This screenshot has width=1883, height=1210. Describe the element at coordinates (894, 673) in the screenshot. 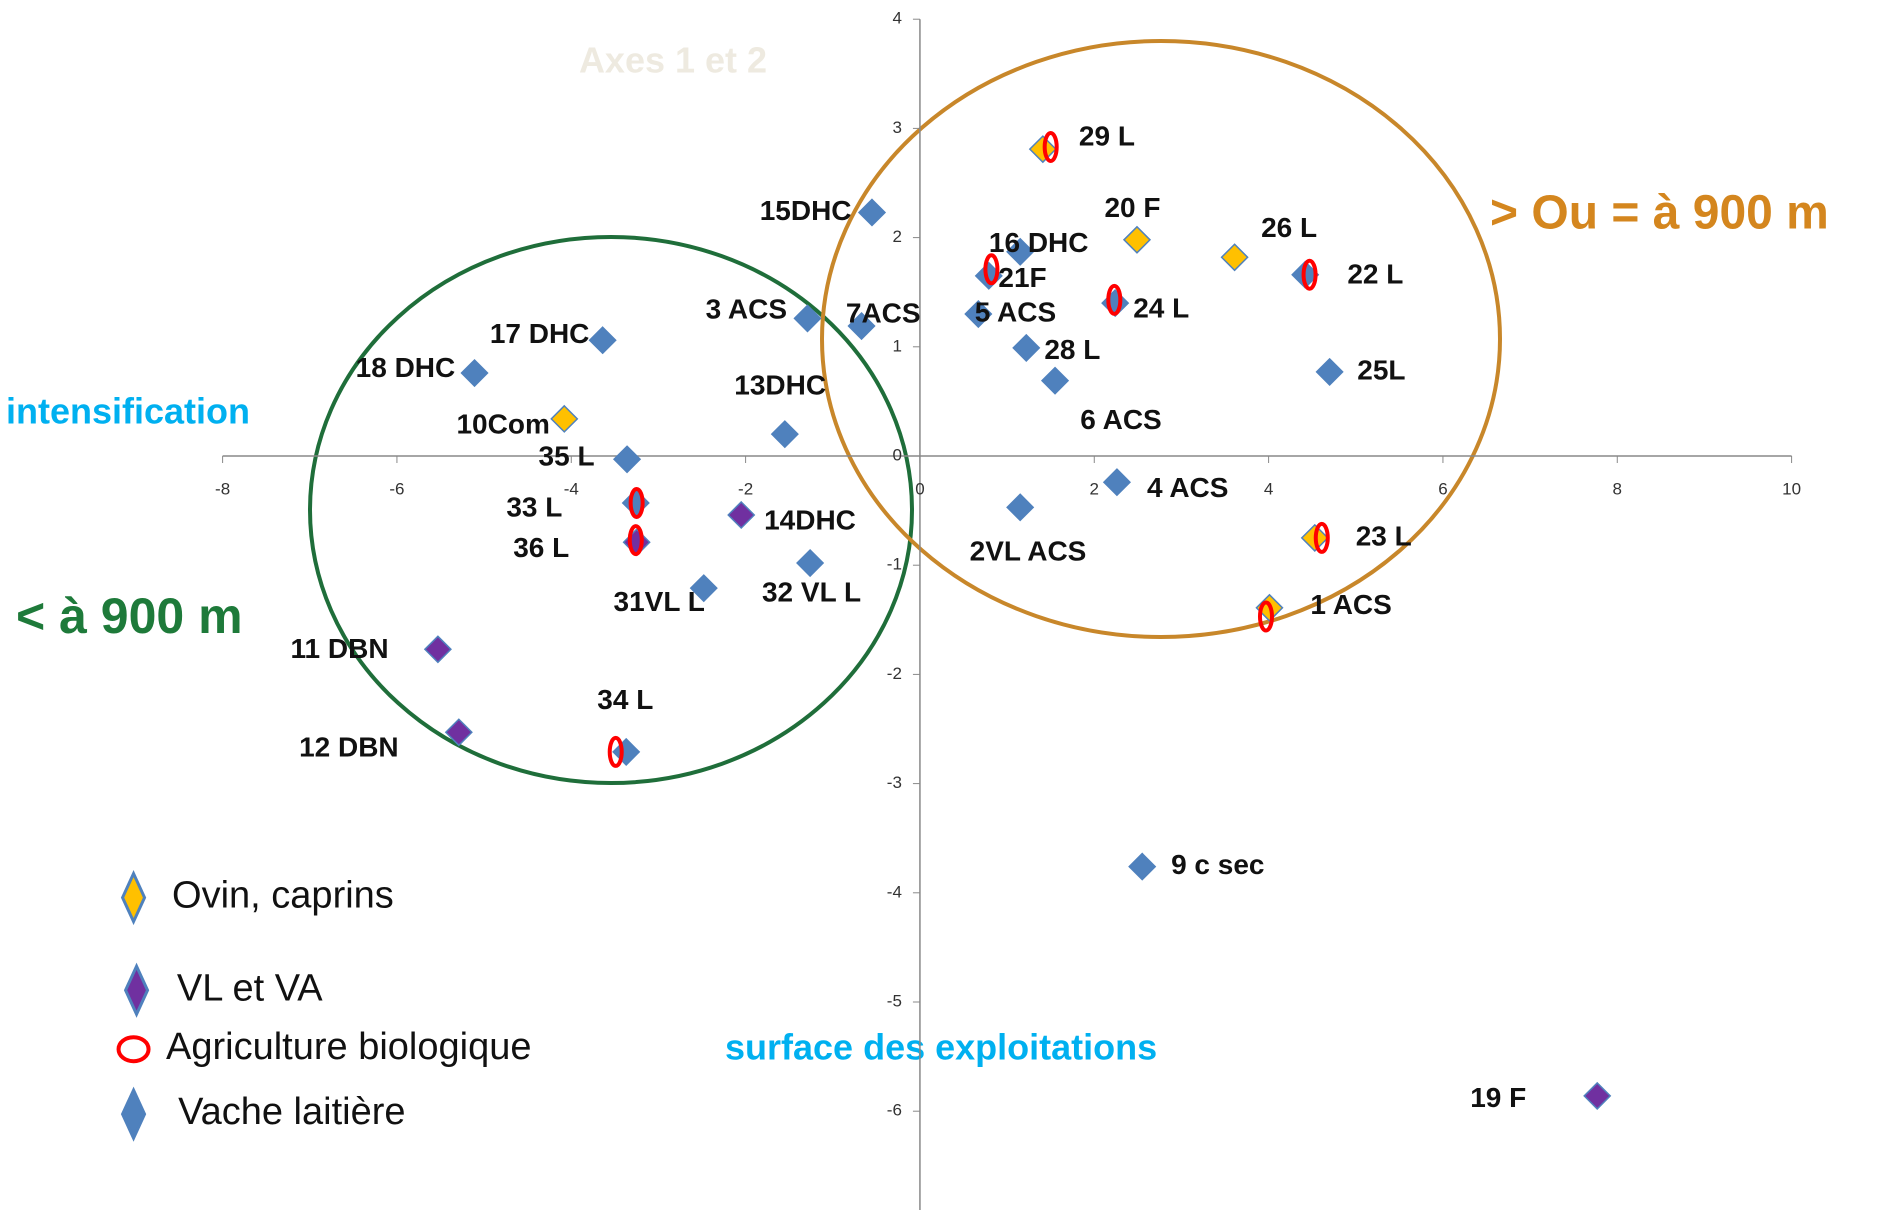

I see `y-tick-label: -2` at that location.